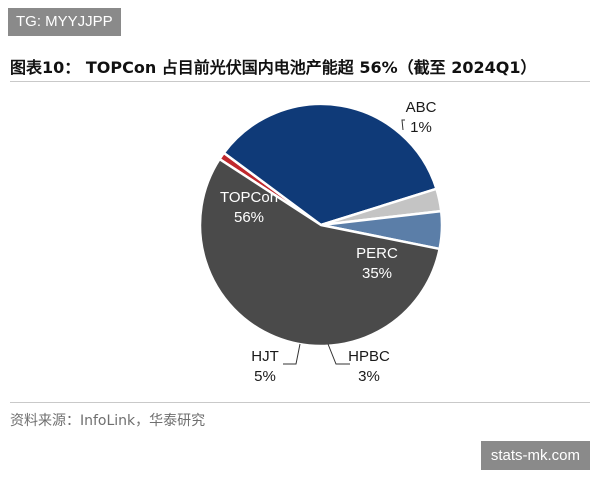  What do you see at coordinates (421, 107) in the screenshot?
I see `slice-label-abc: ABC` at bounding box center [421, 107].